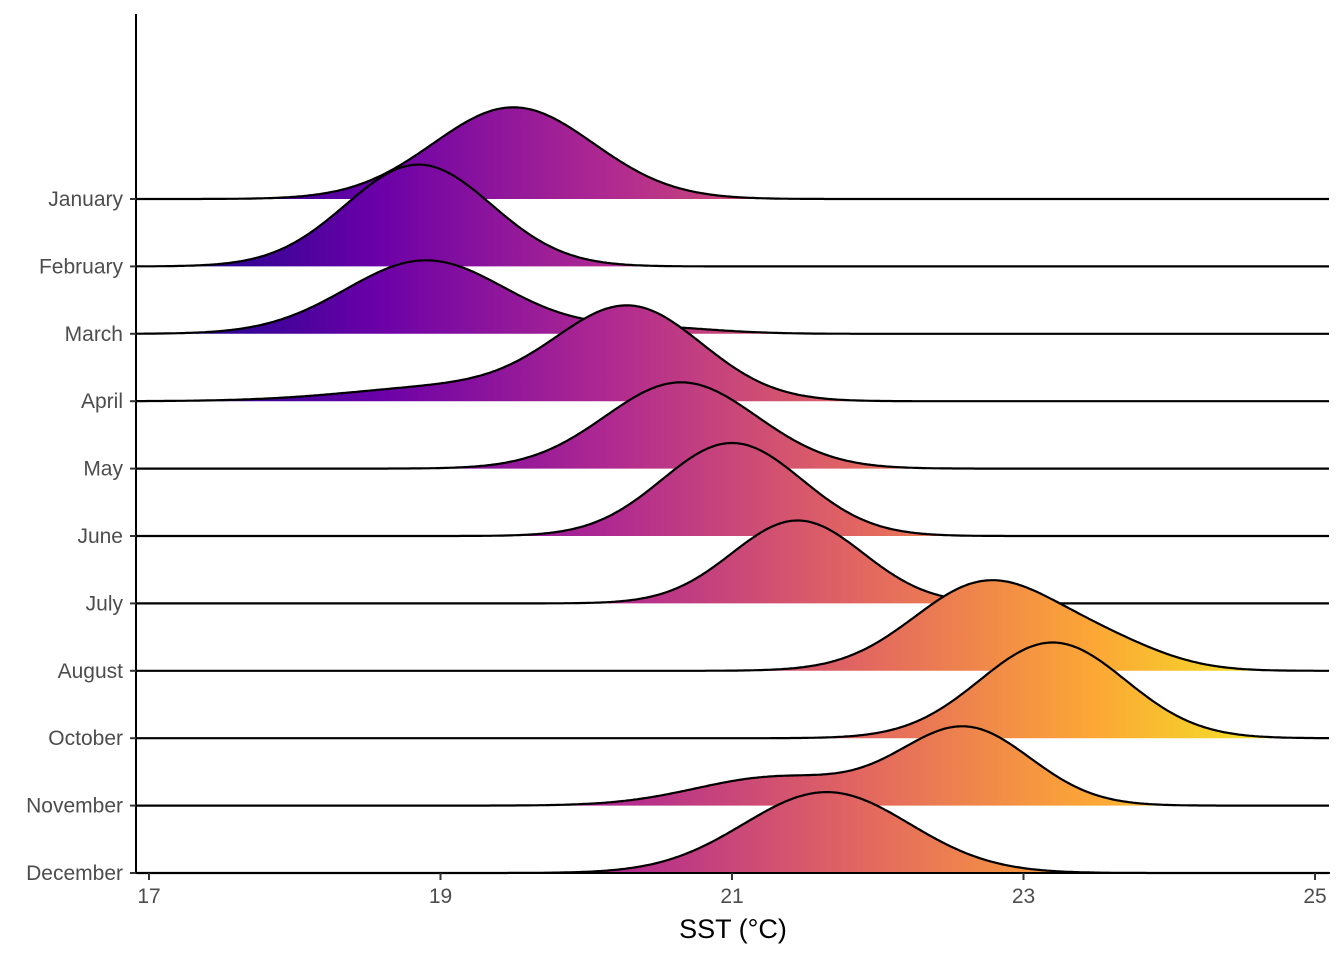  I want to click on x-axis-ticks: 17 19 21 23 25, so click(732, 890).